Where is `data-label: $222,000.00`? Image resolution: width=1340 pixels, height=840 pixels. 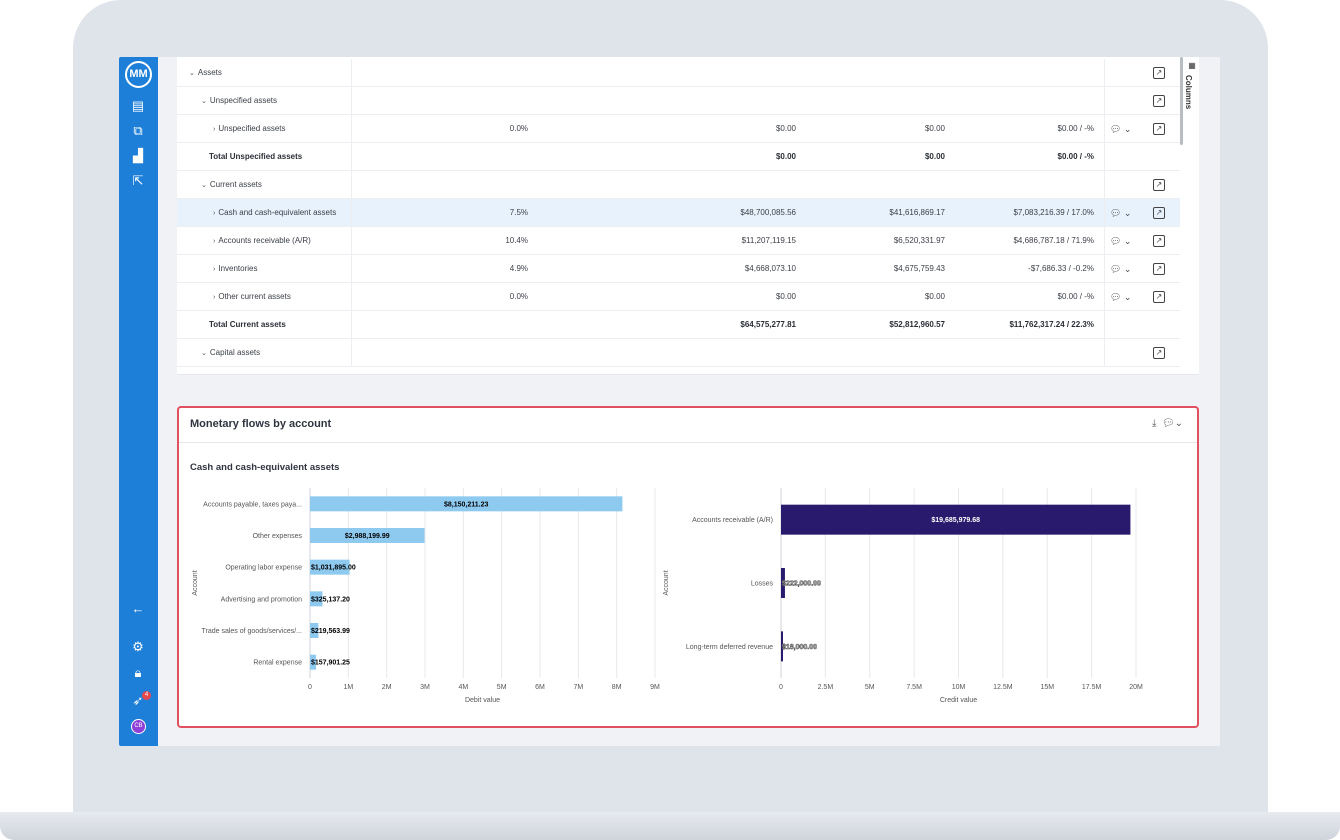
data-label: $222,000.00 is located at coordinates (801, 584).